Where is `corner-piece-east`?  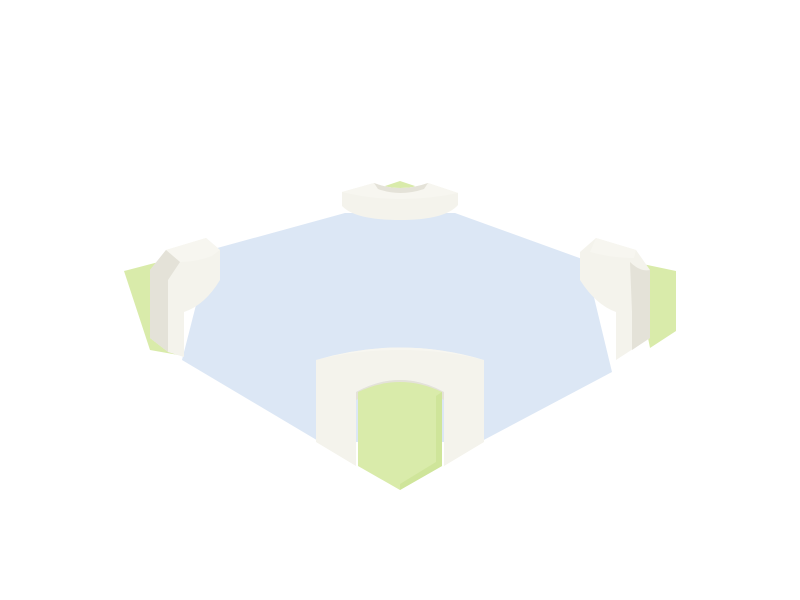
corner-piece-east is located at coordinates (615, 299).